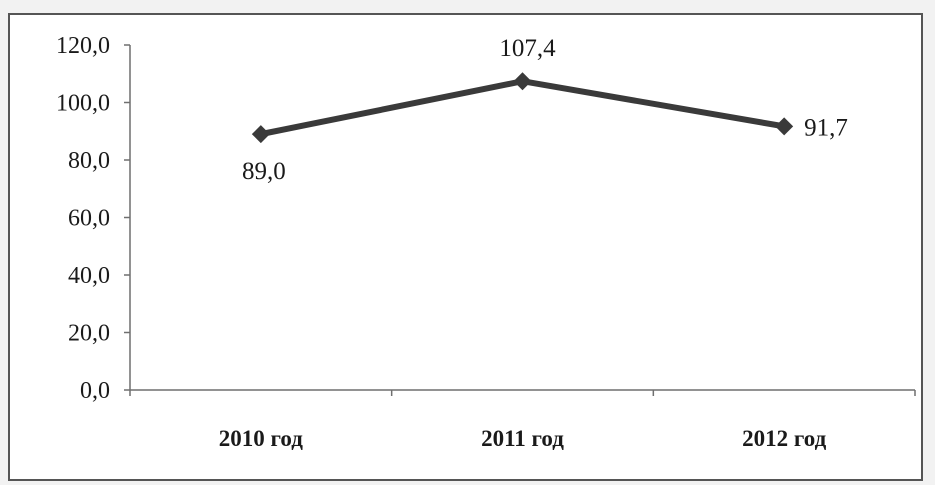  What do you see at coordinates (826, 127) in the screenshot?
I see `data-label: 91,7` at bounding box center [826, 127].